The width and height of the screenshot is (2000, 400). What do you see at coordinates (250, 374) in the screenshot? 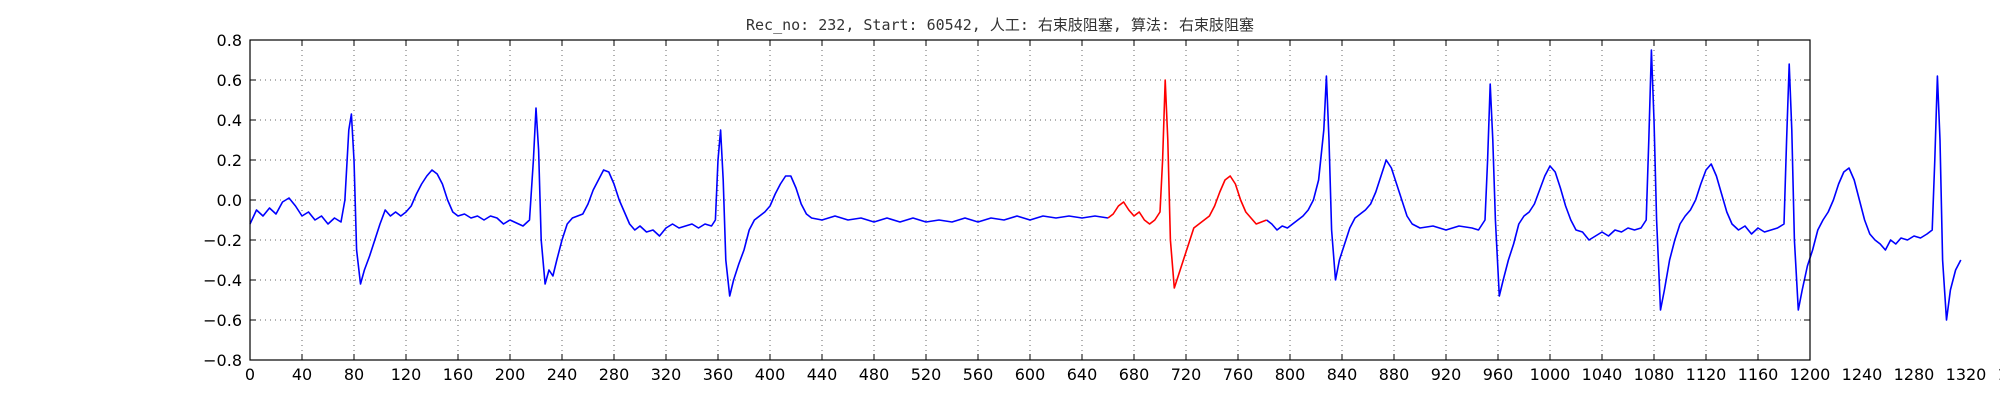
I see `x-tick-label: 0` at bounding box center [250, 374].